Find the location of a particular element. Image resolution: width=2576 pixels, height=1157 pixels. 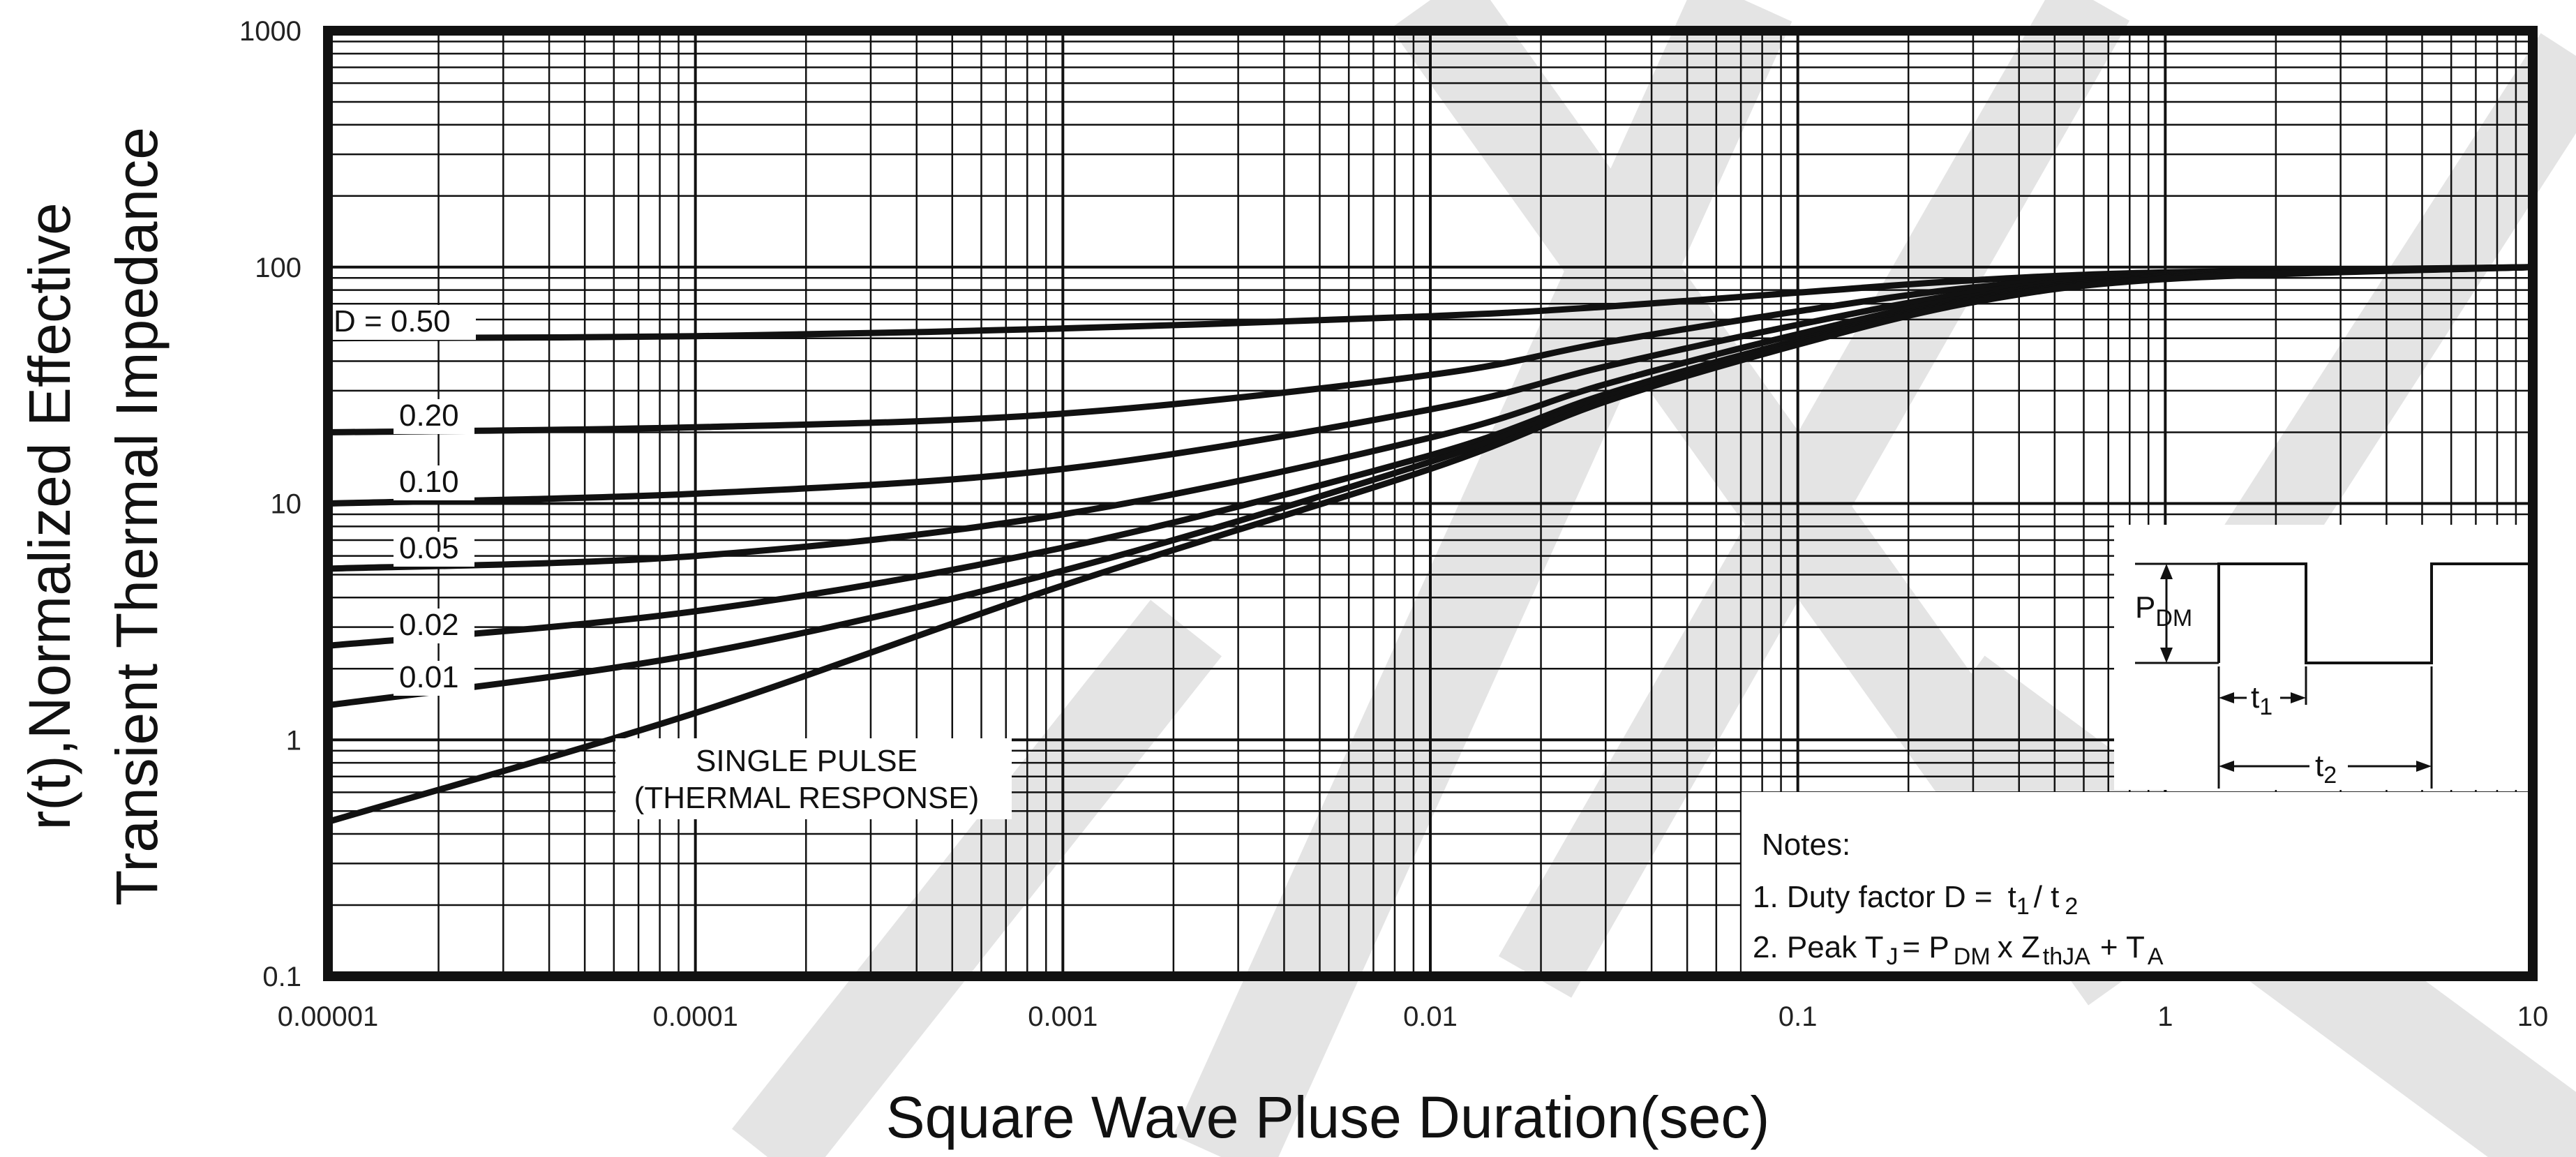

x-tick-label: 0.01 is located at coordinates (1430, 1017).